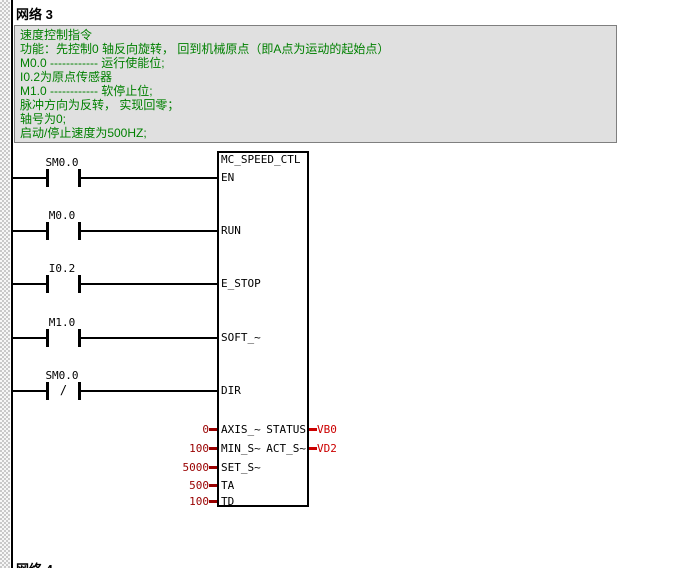 The image size is (699, 568). What do you see at coordinates (241, 429) in the screenshot?
I see `block-pin-axis: AXIS_~` at bounding box center [241, 429].